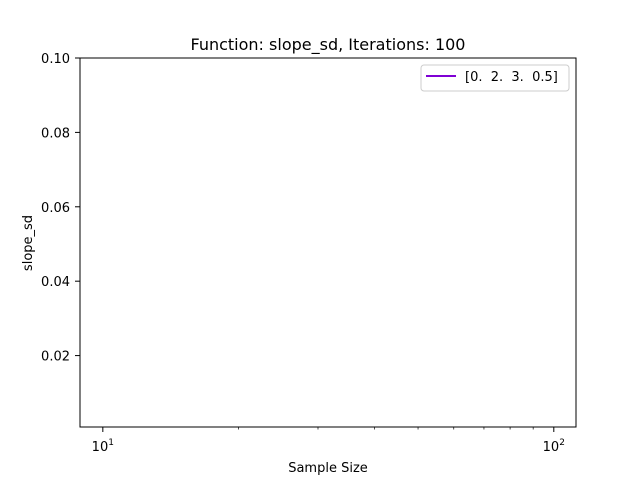 The width and height of the screenshot is (640, 485). What do you see at coordinates (55, 133) in the screenshot?
I see `y-tick-label: 0.08` at bounding box center [55, 133].